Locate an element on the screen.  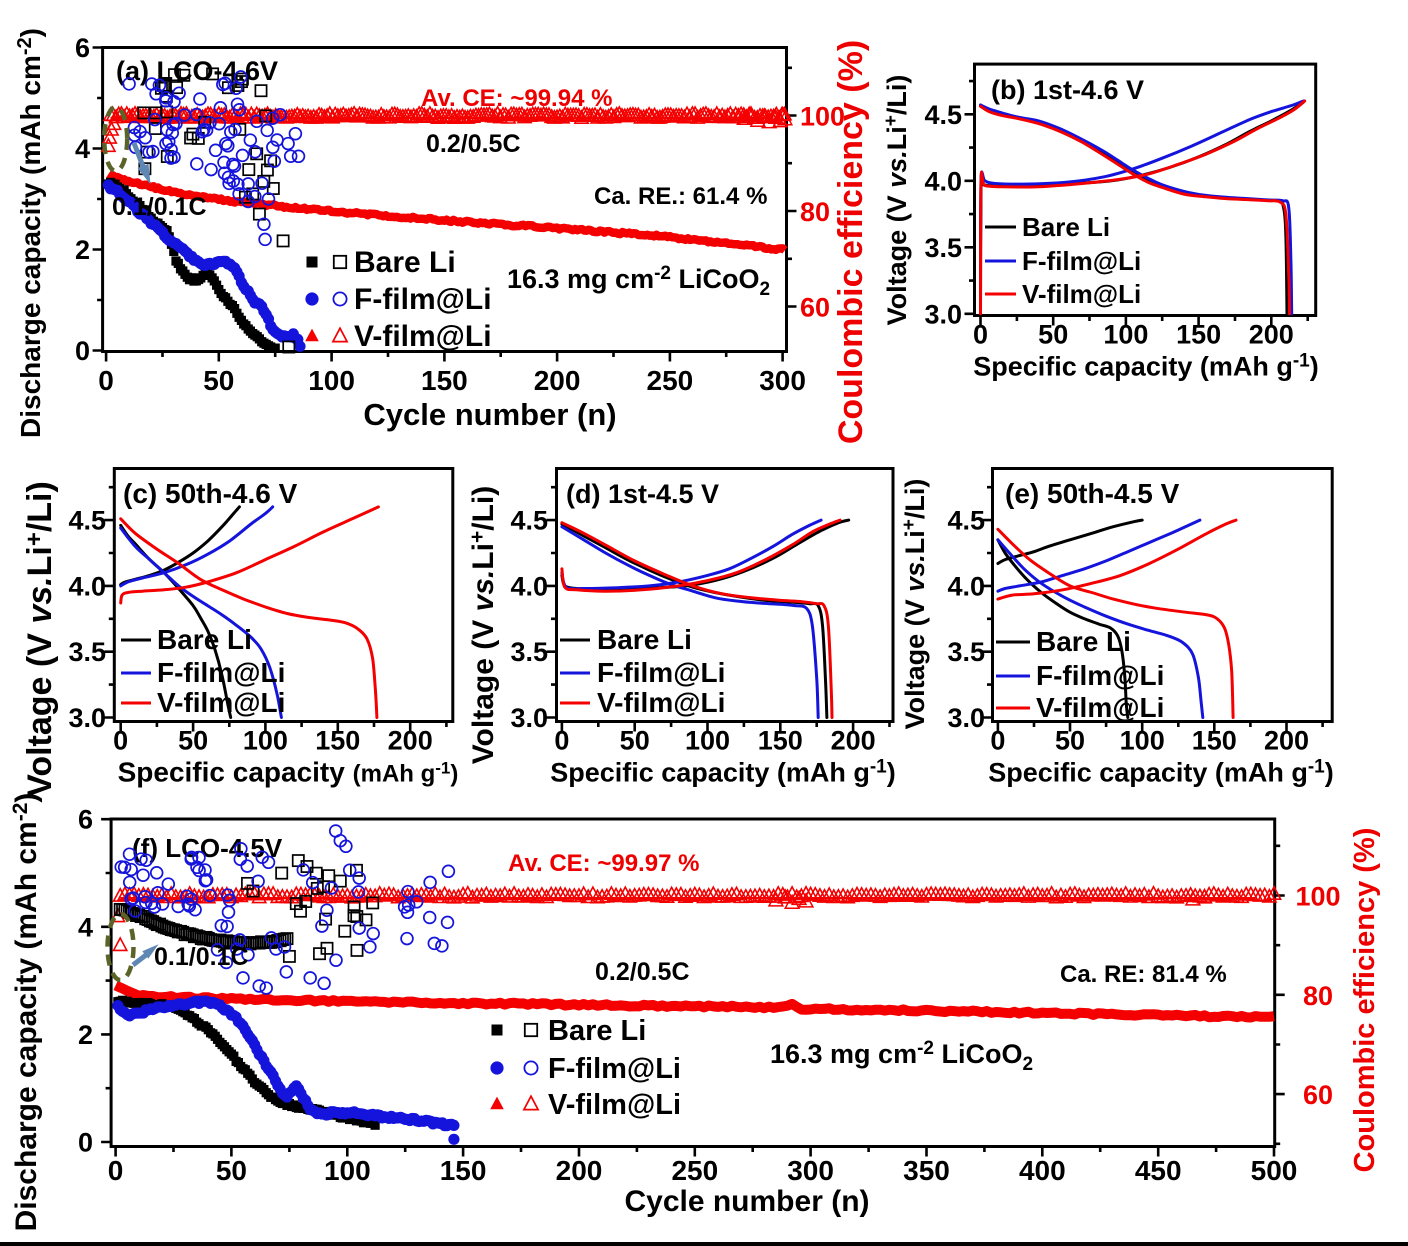
svg-text: (c) 50th-4.6 V is located at coordinates (210, 493).